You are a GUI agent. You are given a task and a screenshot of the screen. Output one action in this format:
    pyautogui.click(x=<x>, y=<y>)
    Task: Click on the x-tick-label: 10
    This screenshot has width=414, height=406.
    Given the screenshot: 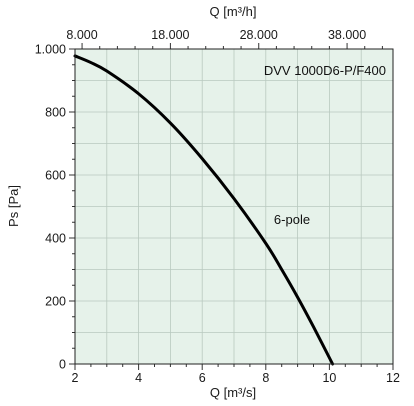 What is the action you would take?
    pyautogui.click(x=329, y=378)
    